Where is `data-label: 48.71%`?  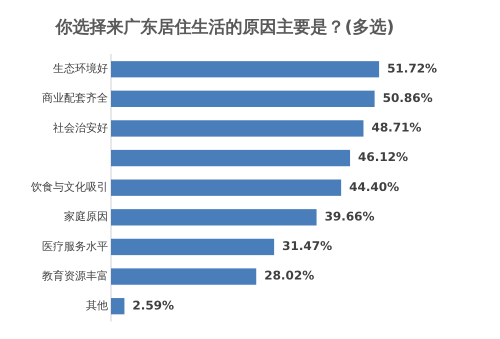 data-label: 48.71% is located at coordinates (396, 127).